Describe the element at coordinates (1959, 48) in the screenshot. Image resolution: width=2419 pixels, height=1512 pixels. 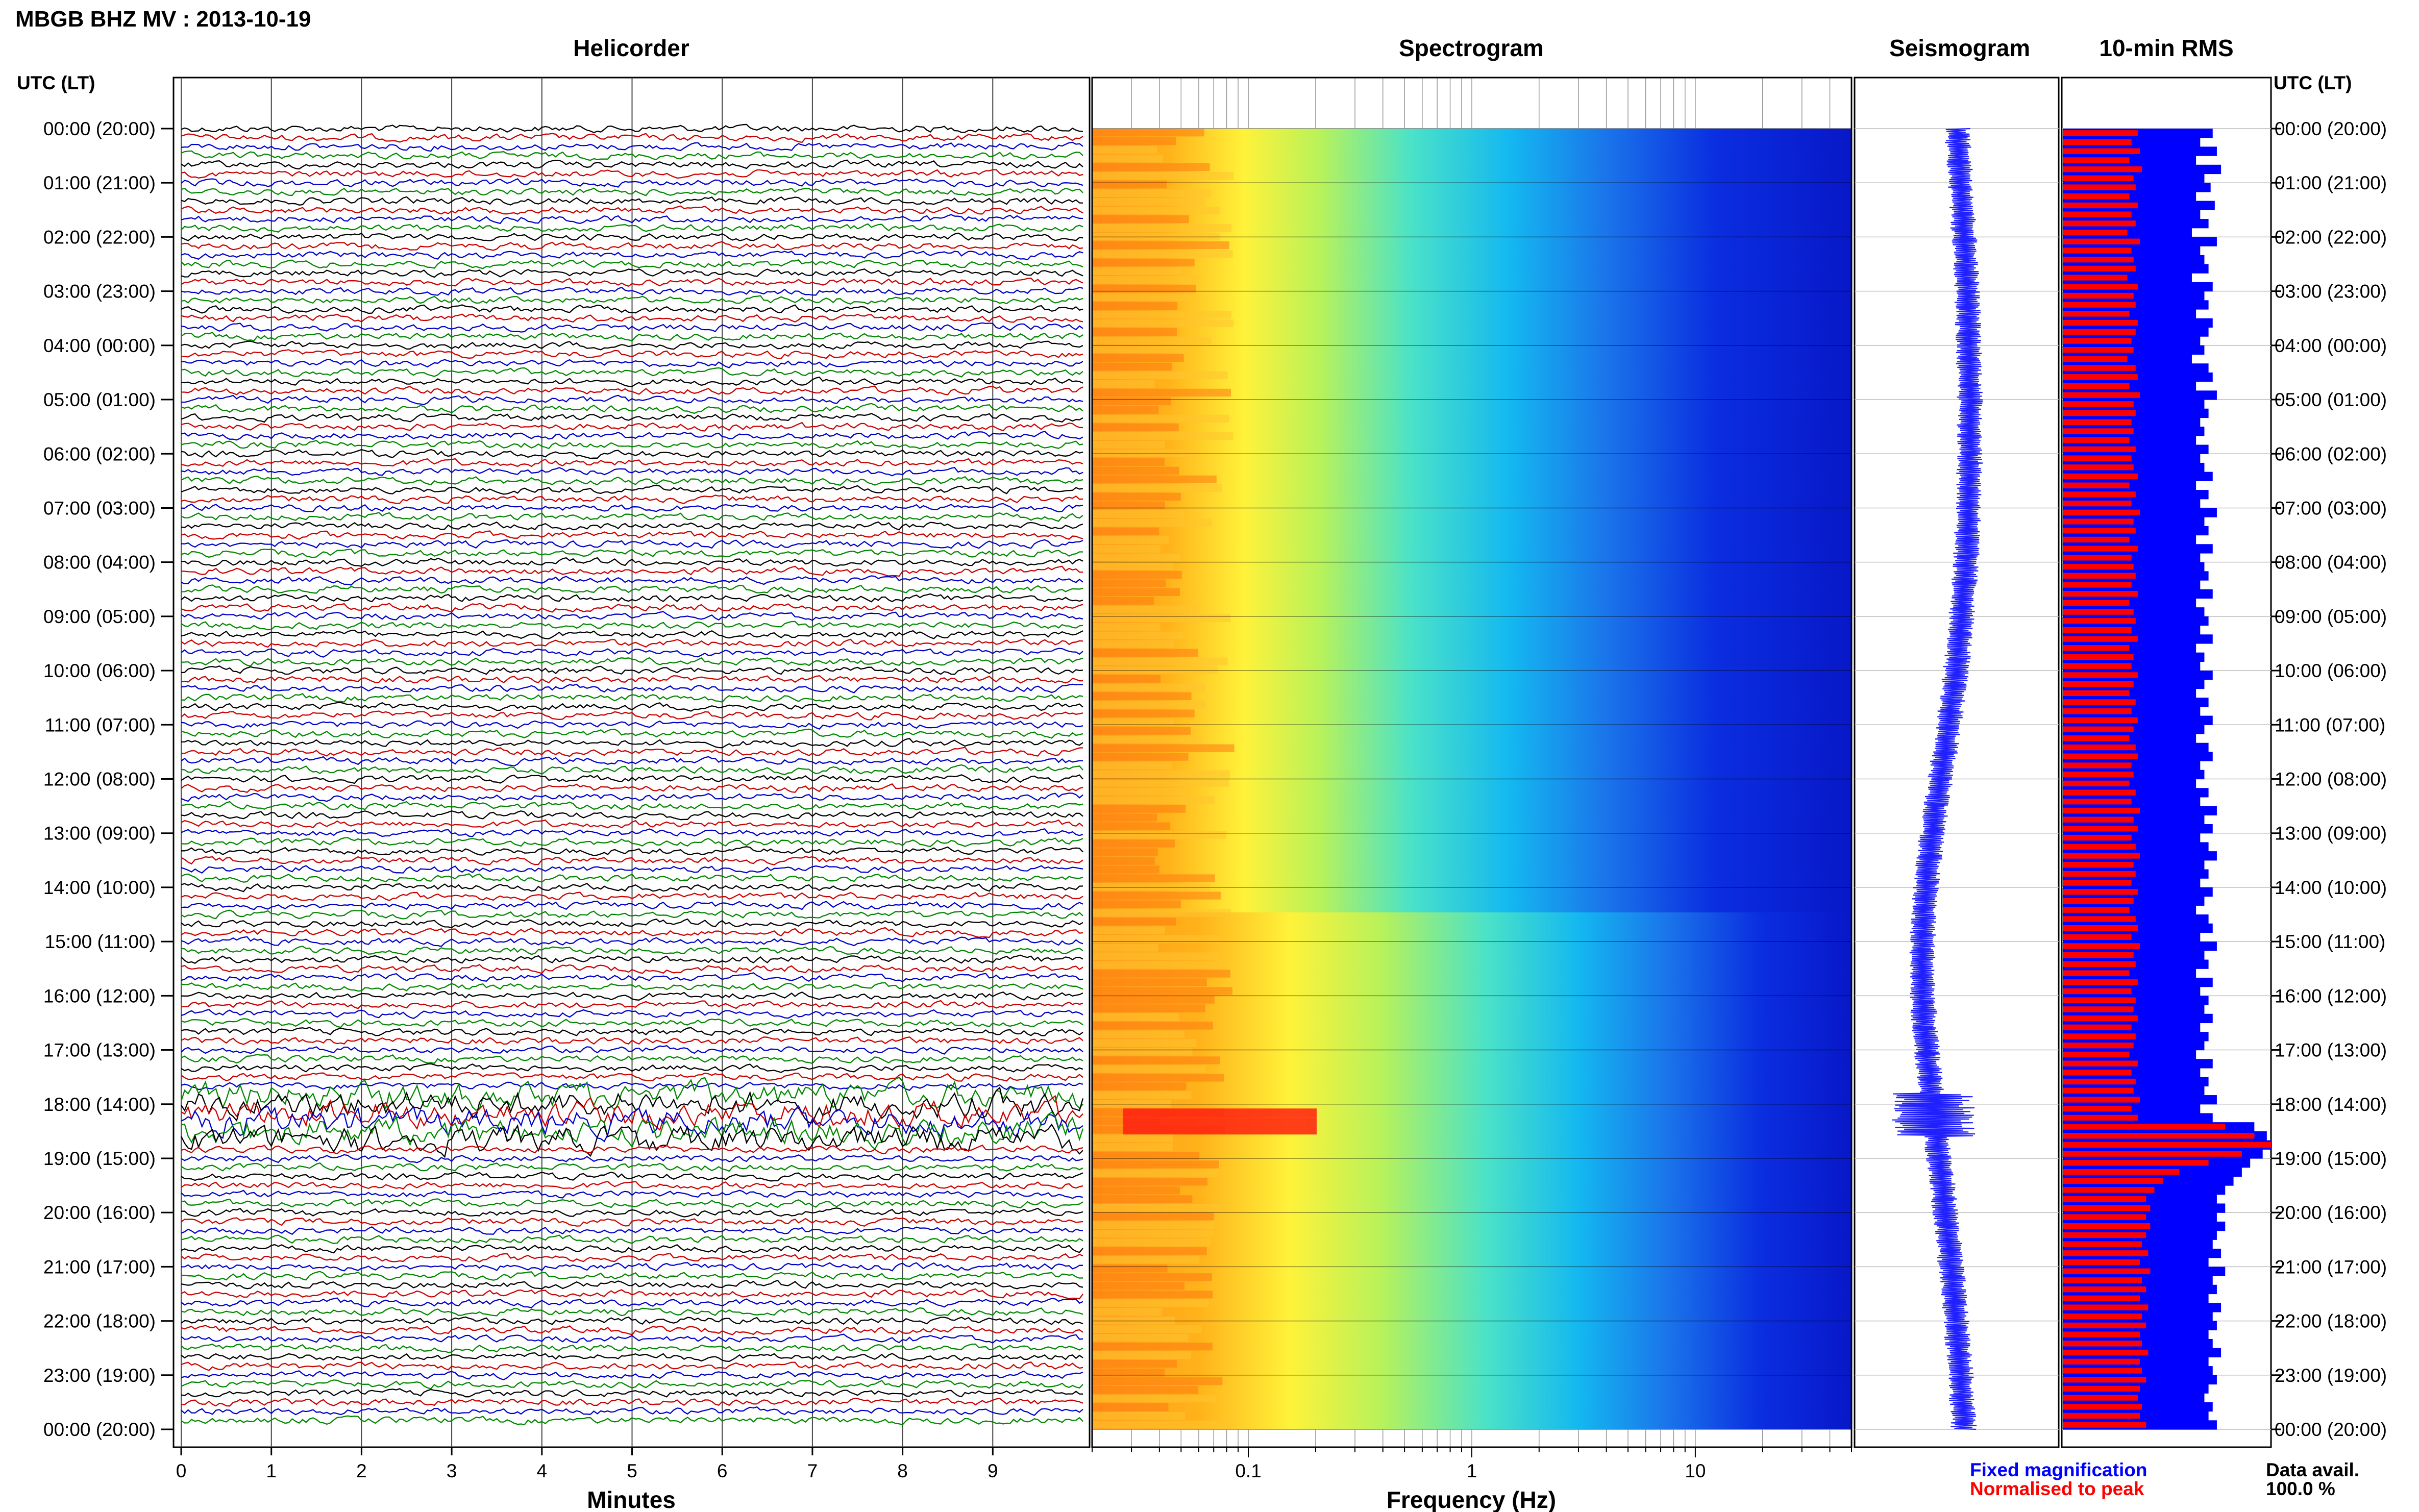
I see `seismogram-title: Seismogram` at that location.